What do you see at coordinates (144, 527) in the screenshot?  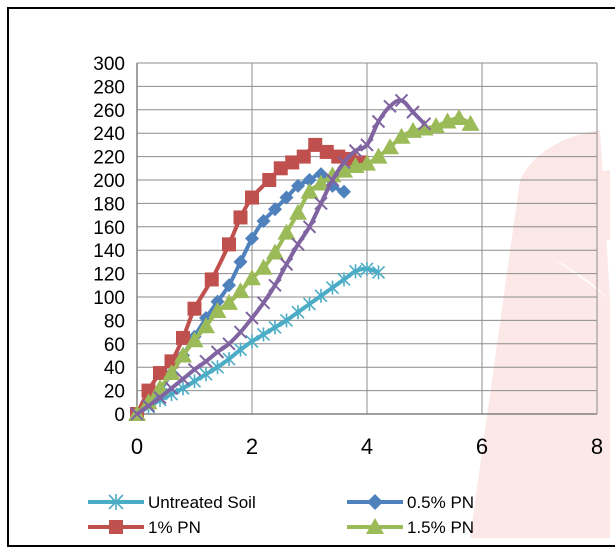 I see `legend-item: 1% PN` at bounding box center [144, 527].